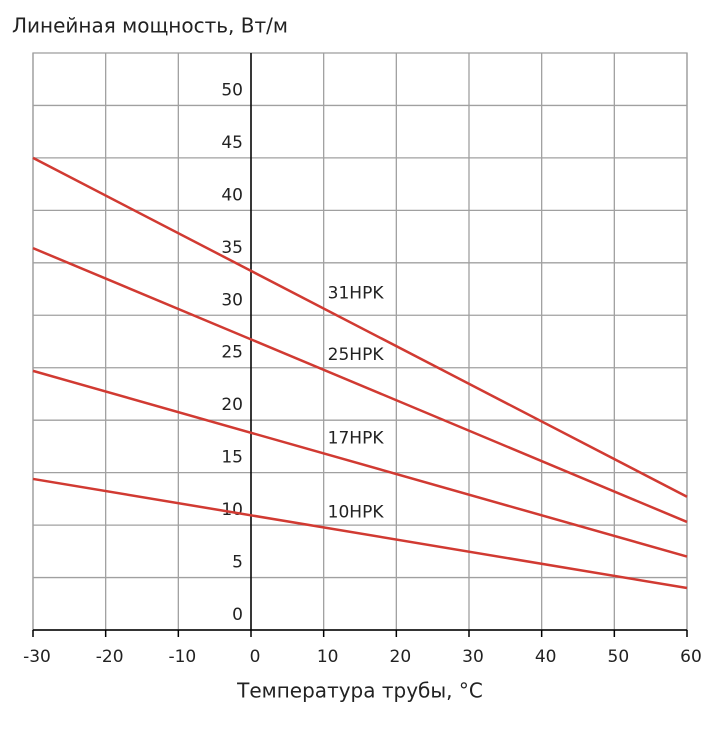 The image size is (712, 730). What do you see at coordinates (232, 143) in the screenshot?
I see `y-tick-label: 45` at bounding box center [232, 143].